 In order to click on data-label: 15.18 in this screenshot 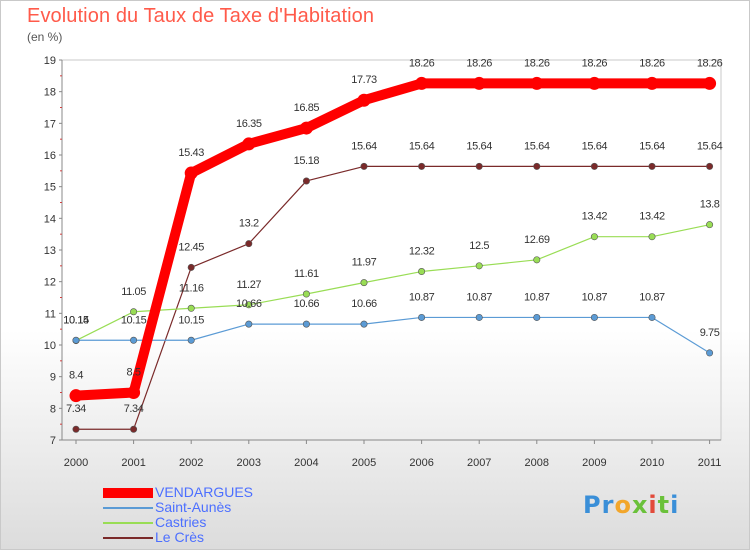, I will do `click(307, 161)`.